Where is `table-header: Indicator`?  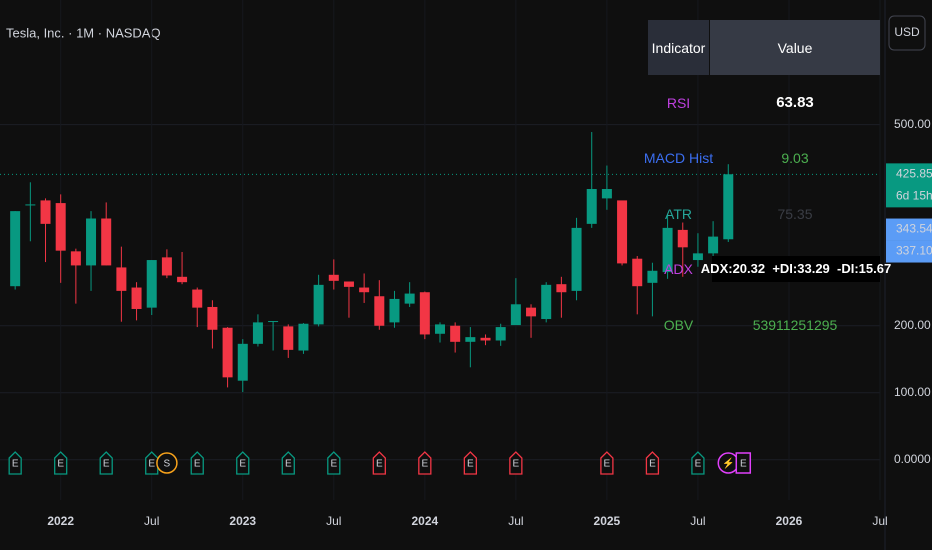
table-header: Indicator is located at coordinates (678, 47).